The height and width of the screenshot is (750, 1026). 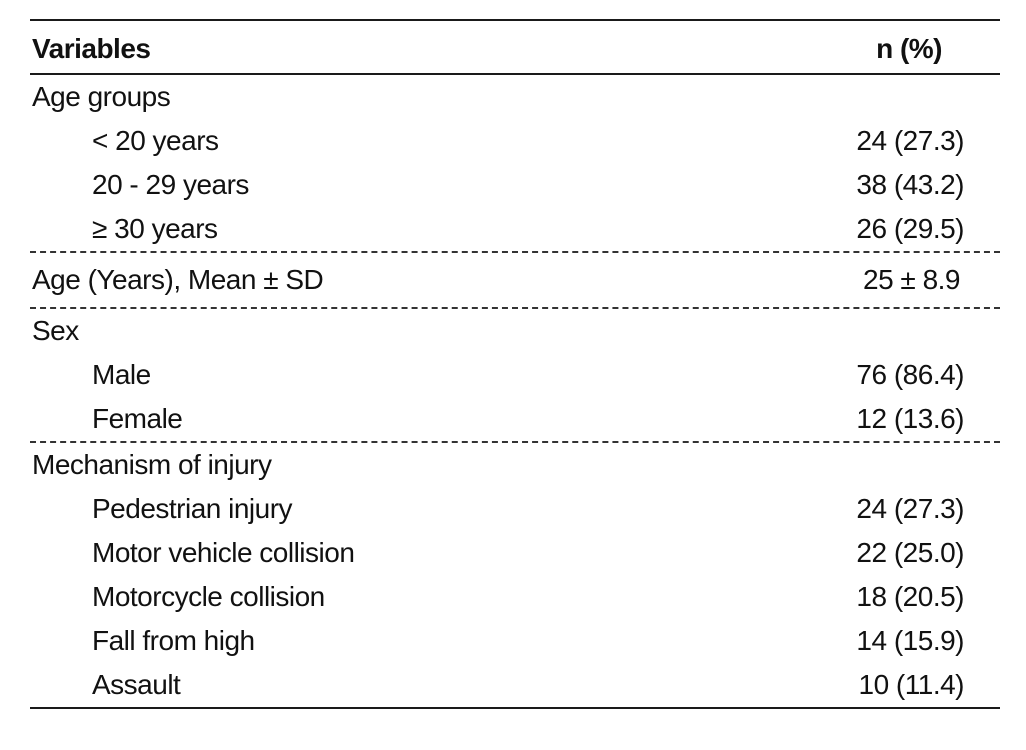 I want to click on section-title-row: Sex, so click(x=515, y=331).